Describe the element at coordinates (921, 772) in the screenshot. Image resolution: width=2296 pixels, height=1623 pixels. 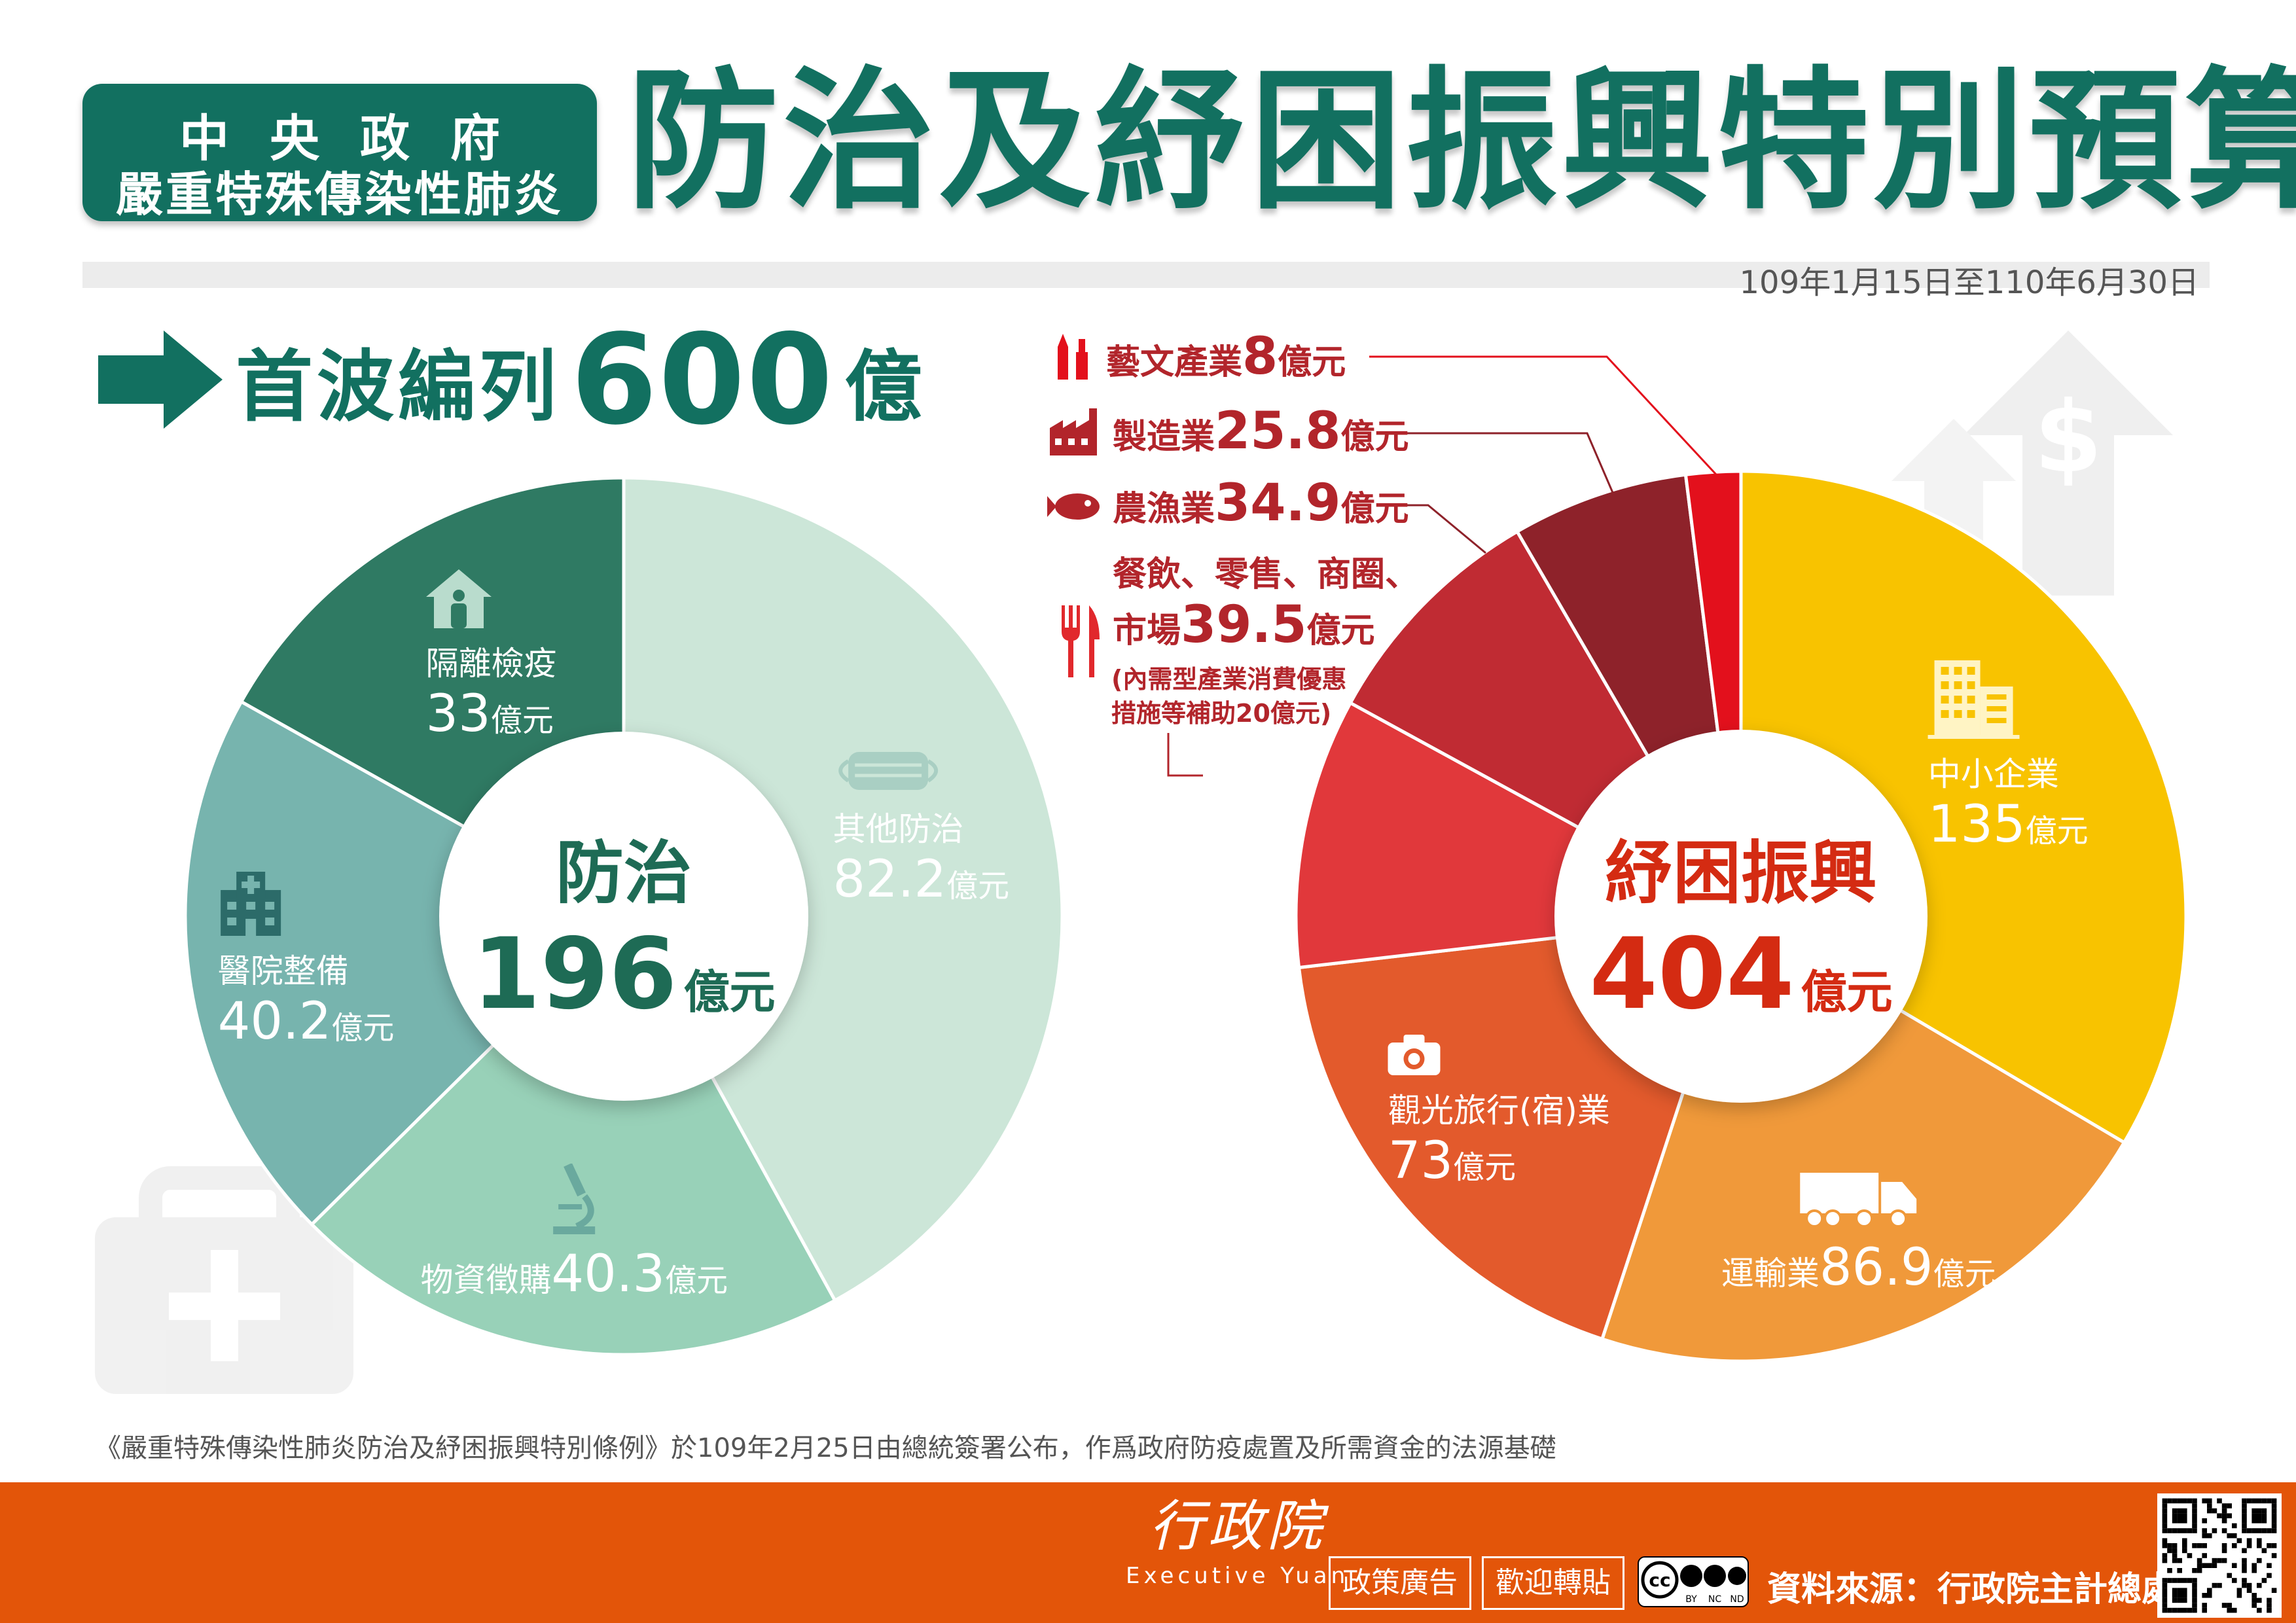
I see `mask-icon` at that location.